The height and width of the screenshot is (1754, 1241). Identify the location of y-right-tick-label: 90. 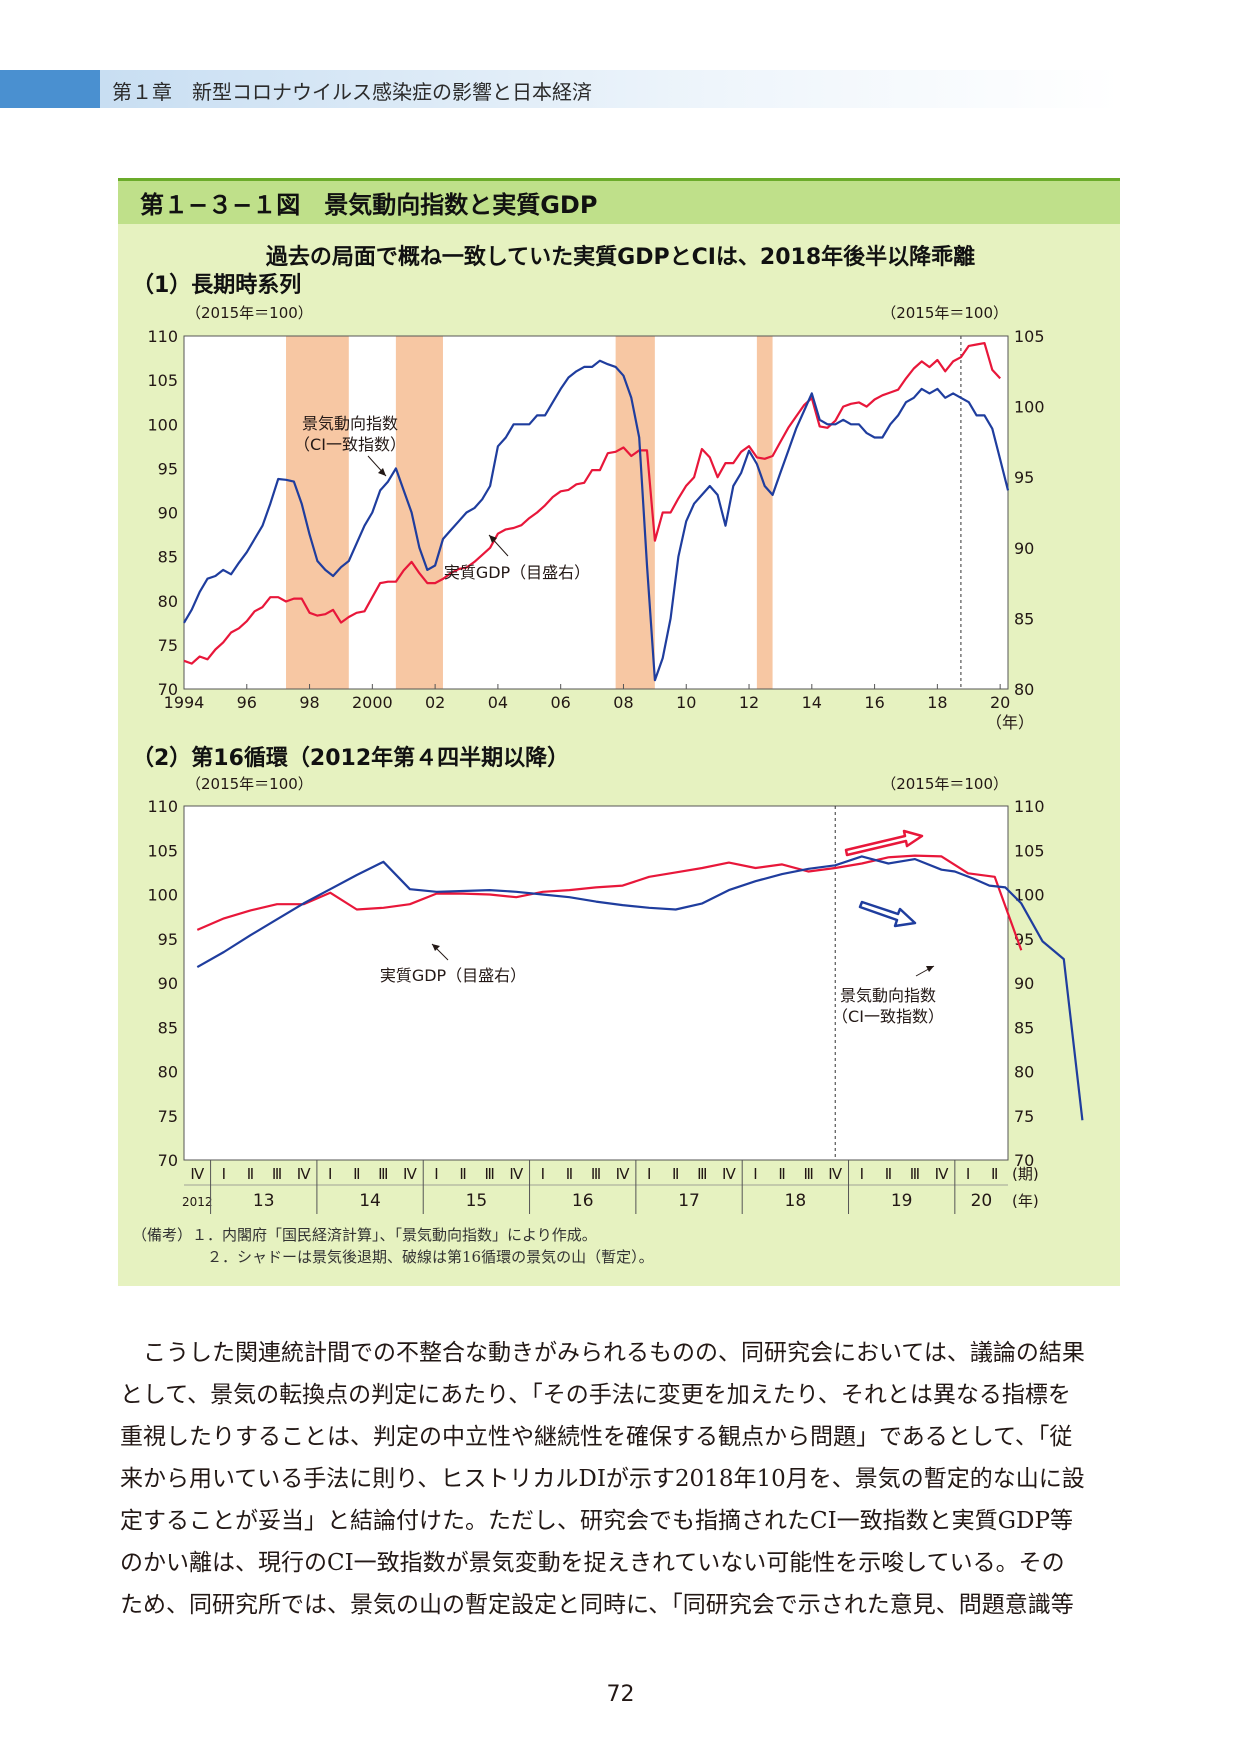
(1024, 983).